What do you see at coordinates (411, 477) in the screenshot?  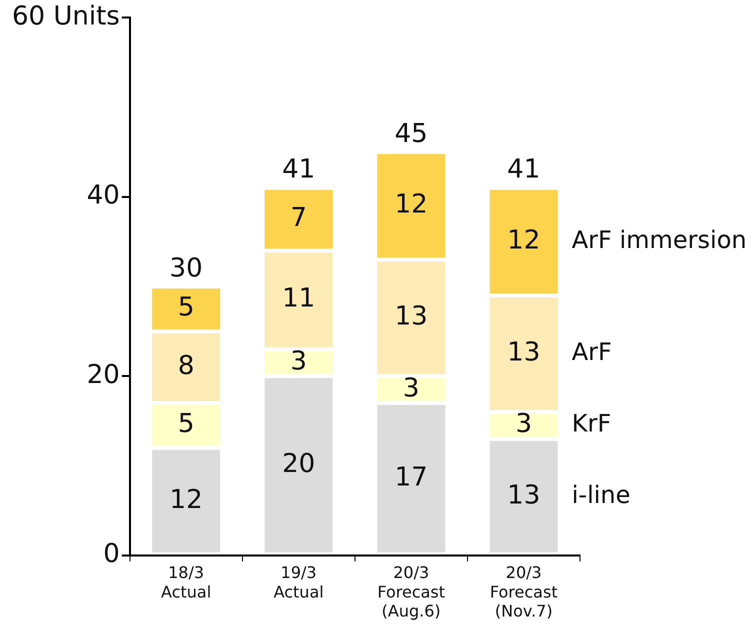 I see `data-label: 17` at bounding box center [411, 477].